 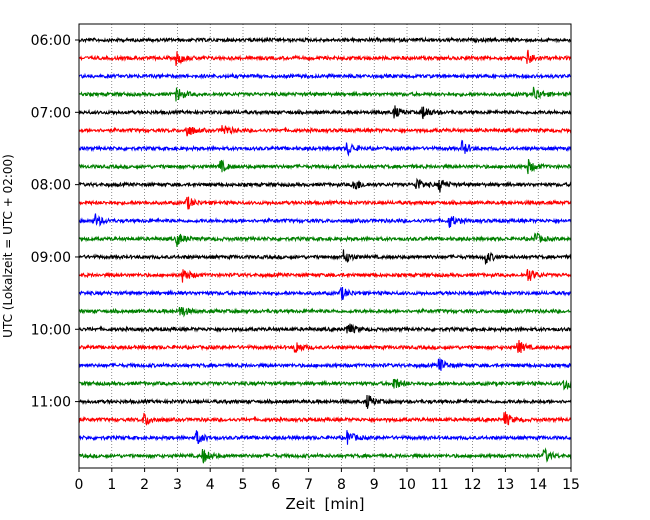 I want to click on y-tick-label: 06:00, so click(x=51, y=41).